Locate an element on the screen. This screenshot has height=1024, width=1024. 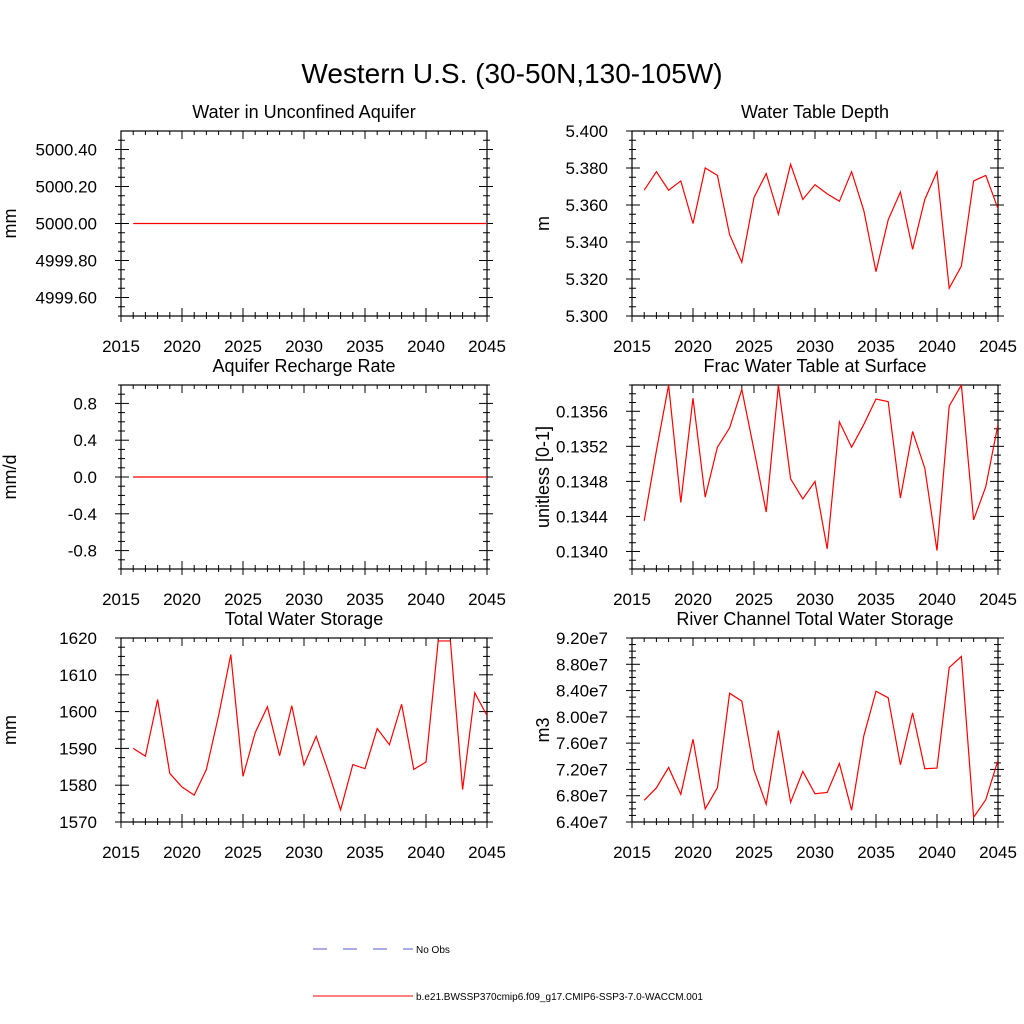
y-tick-label: -0.8 is located at coordinates (82, 551).